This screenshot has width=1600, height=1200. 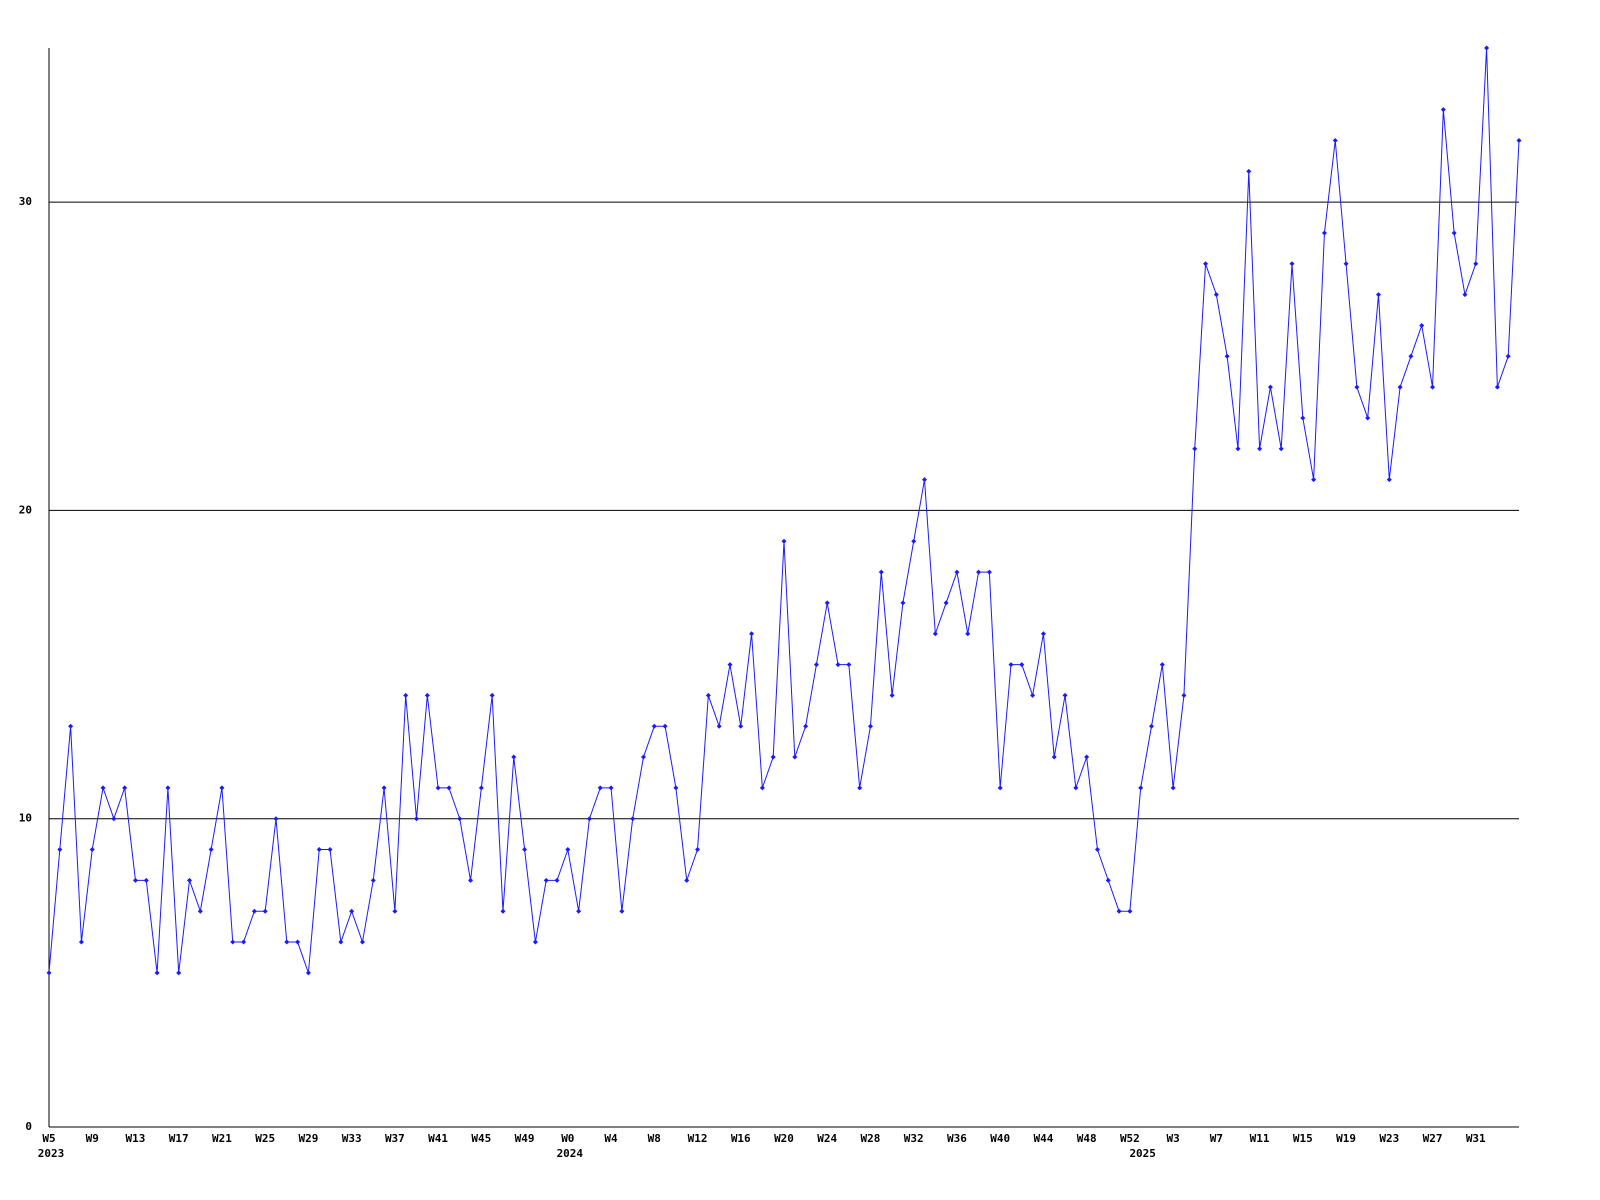 I want to click on x-tick-label: W49, so click(x=525, y=1138).